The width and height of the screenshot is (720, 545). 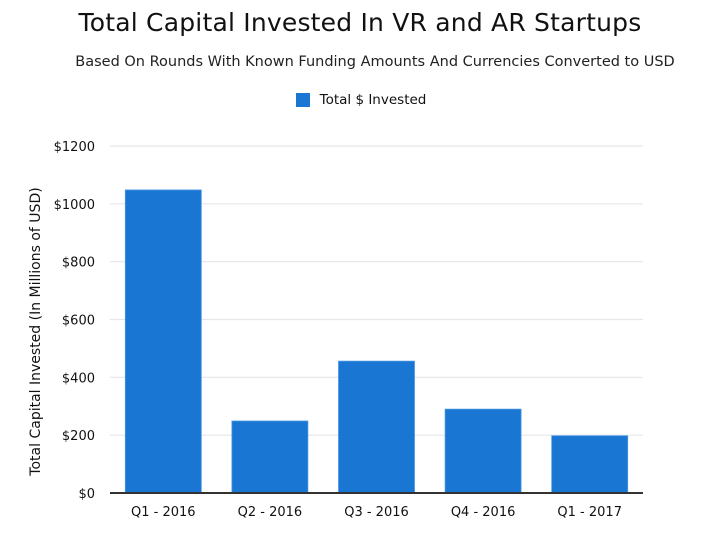 I want to click on y-tick-label: $0, so click(x=86, y=494).